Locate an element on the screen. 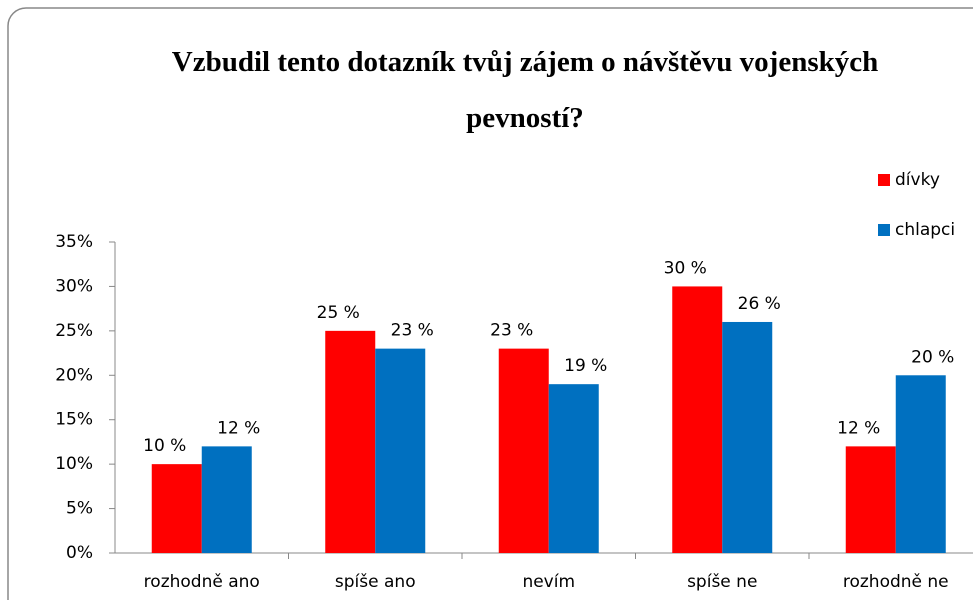  y-tick-label: 25% is located at coordinates (74, 331).